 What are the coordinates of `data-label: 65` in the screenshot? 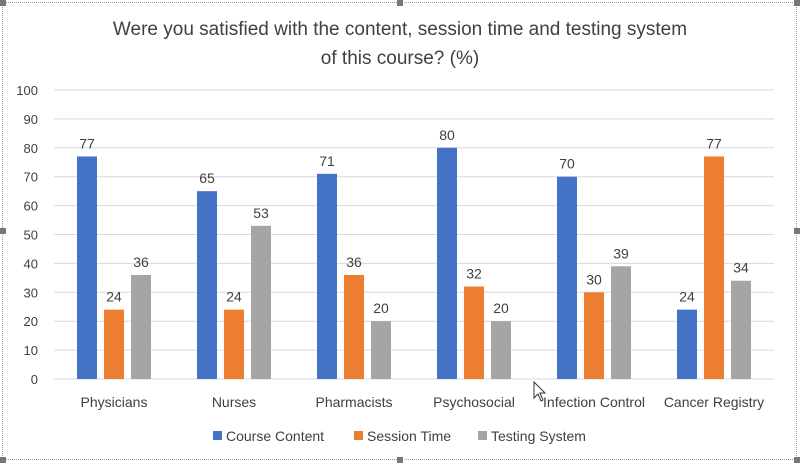 It's located at (207, 178).